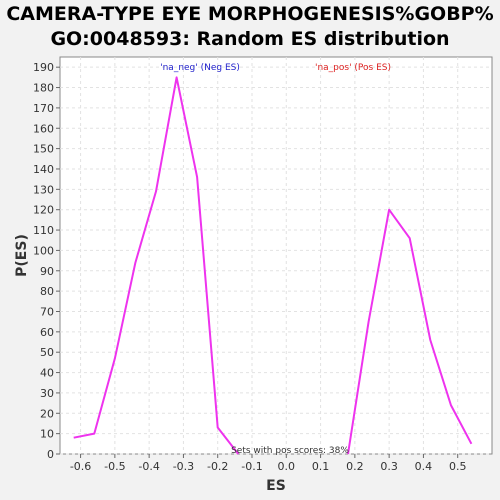  Describe the element at coordinates (275, 68) in the screenshot. I see `legend: 'na_neg' (Neg ES) 'na_pos' (Pos ES)` at that location.